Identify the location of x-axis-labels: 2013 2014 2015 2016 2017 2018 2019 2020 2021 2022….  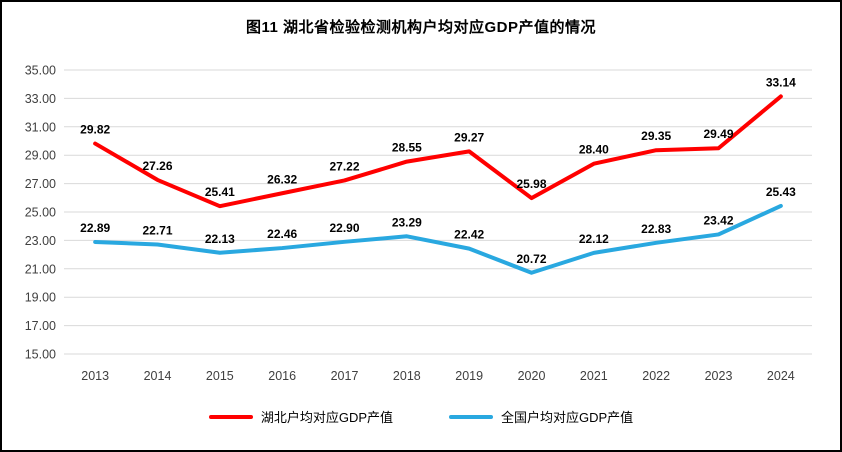
(438, 376).